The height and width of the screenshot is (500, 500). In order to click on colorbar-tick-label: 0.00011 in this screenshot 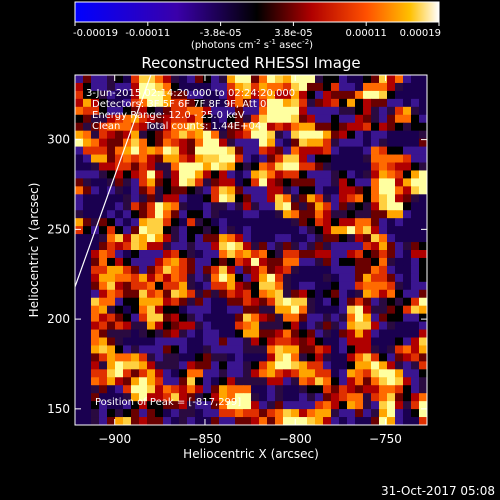, I will do `click(366, 33)`.